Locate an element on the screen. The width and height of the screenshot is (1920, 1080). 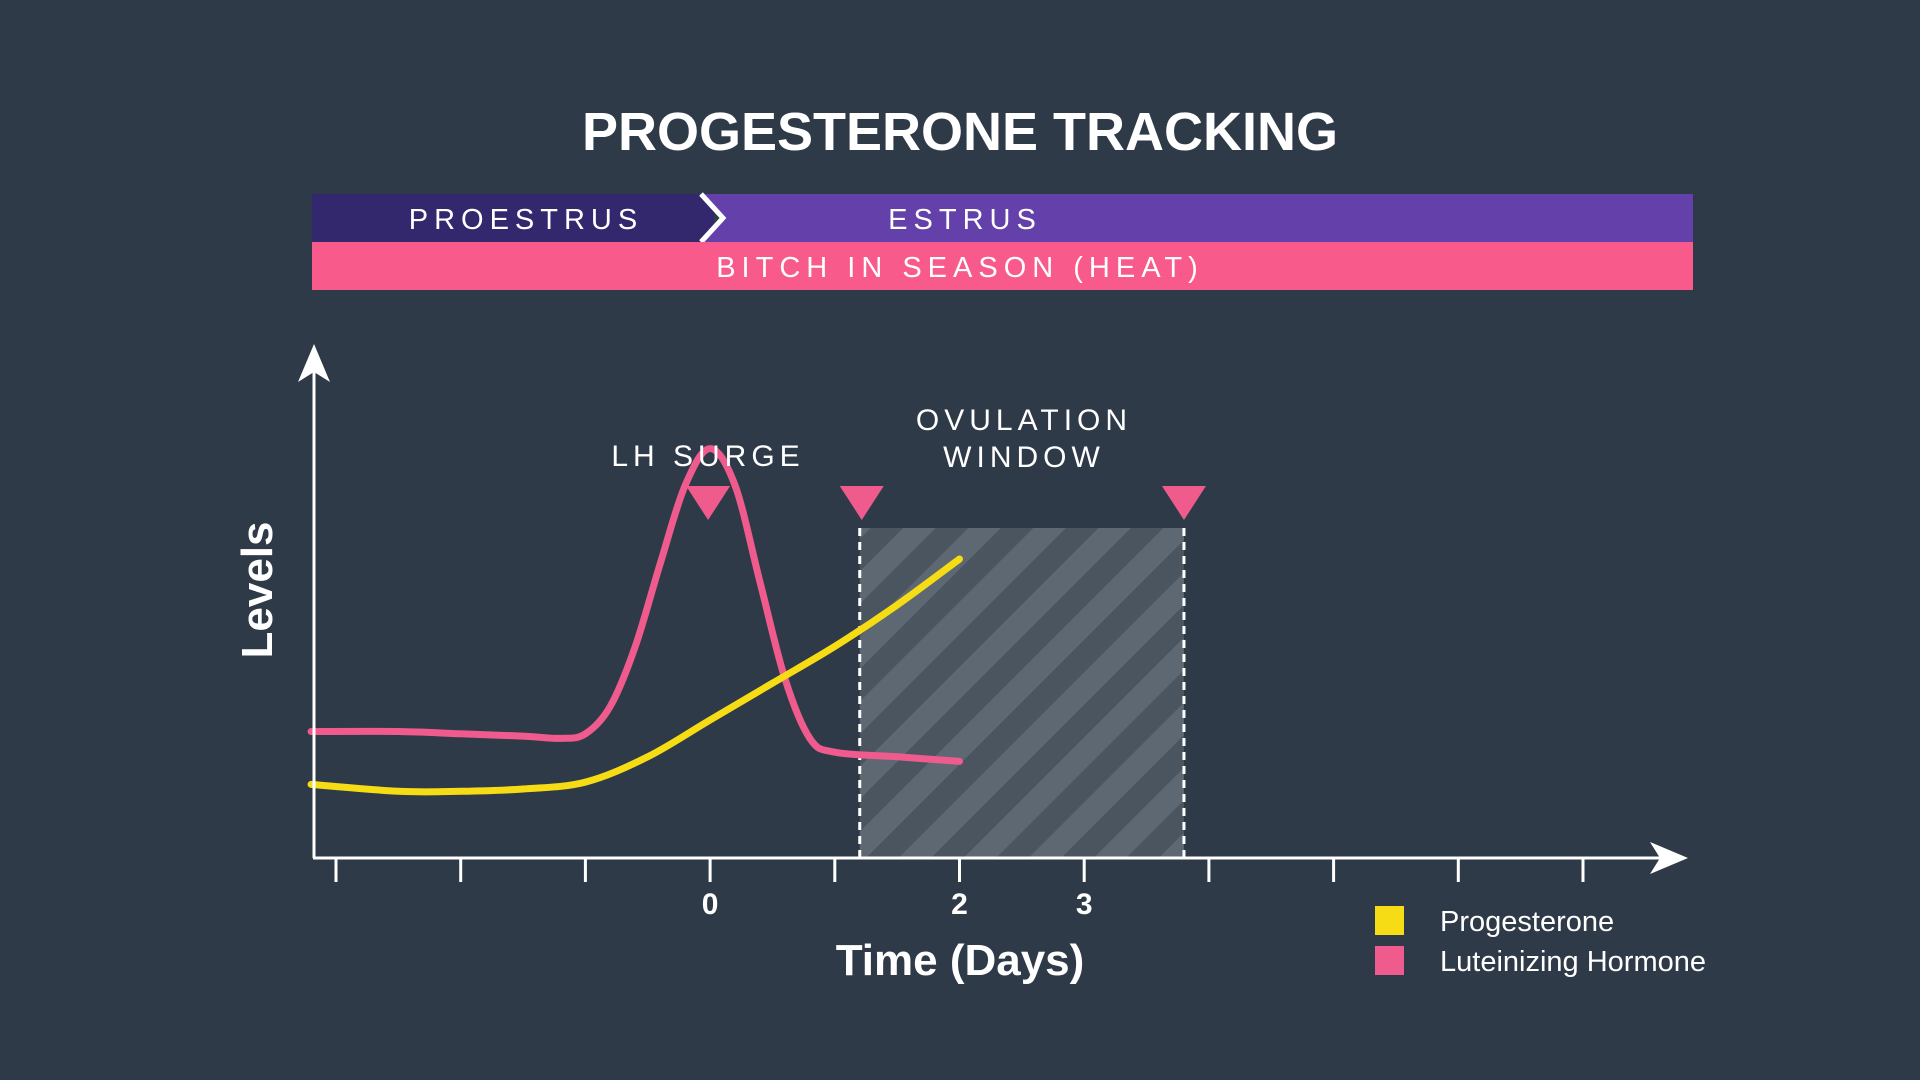
phase-bars: PROESTRUS ESTRUS BITCH IN SEASON (HEAT) is located at coordinates (1002, 241).